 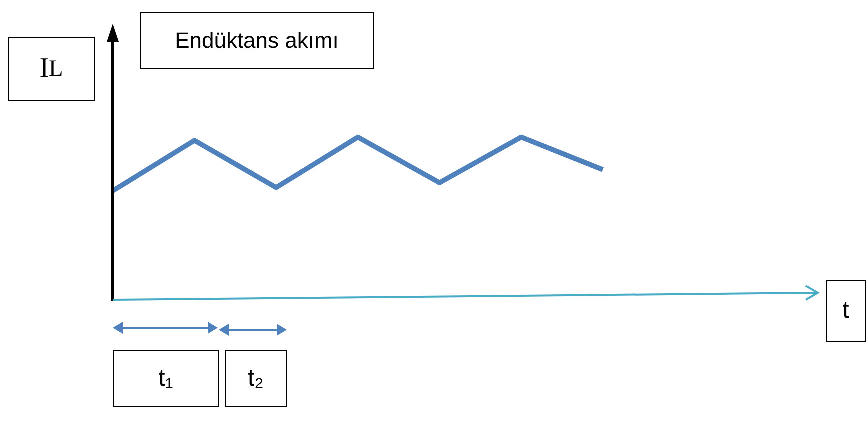 I want to click on chart-title: Endüktans akımı, so click(x=257, y=40).